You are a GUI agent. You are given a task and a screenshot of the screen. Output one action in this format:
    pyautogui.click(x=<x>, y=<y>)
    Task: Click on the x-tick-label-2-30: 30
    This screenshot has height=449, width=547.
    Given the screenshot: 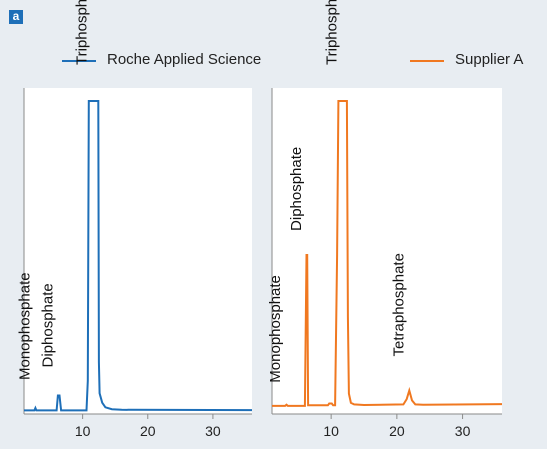 What is the action you would take?
    pyautogui.click(x=463, y=431)
    